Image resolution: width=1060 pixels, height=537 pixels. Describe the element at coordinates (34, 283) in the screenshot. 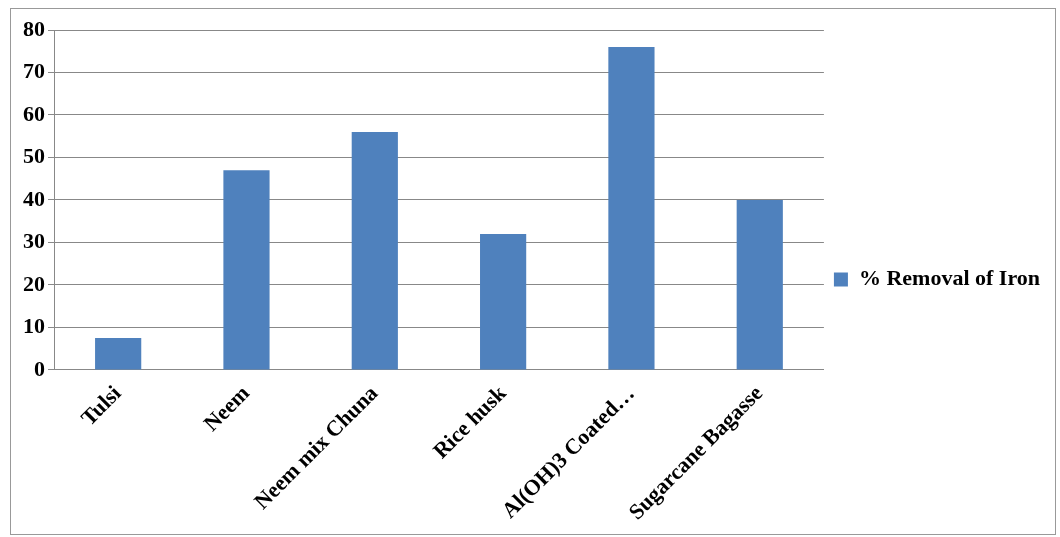

I see `y-tick-label: 20` at that location.